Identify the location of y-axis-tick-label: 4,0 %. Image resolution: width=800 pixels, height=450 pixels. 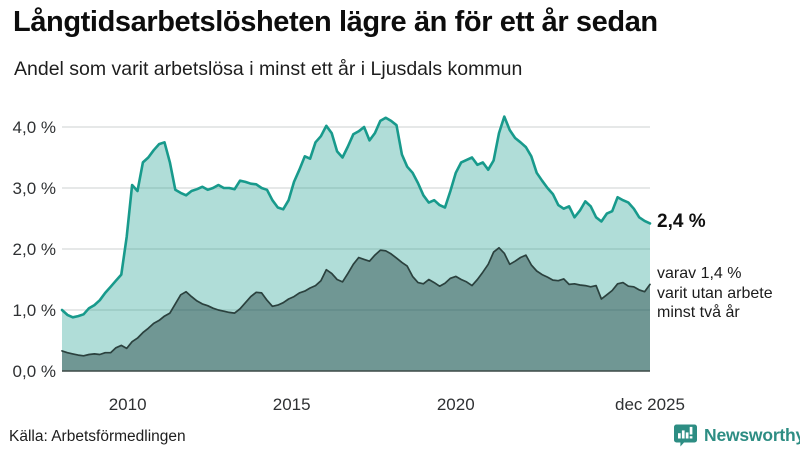
(34, 127).